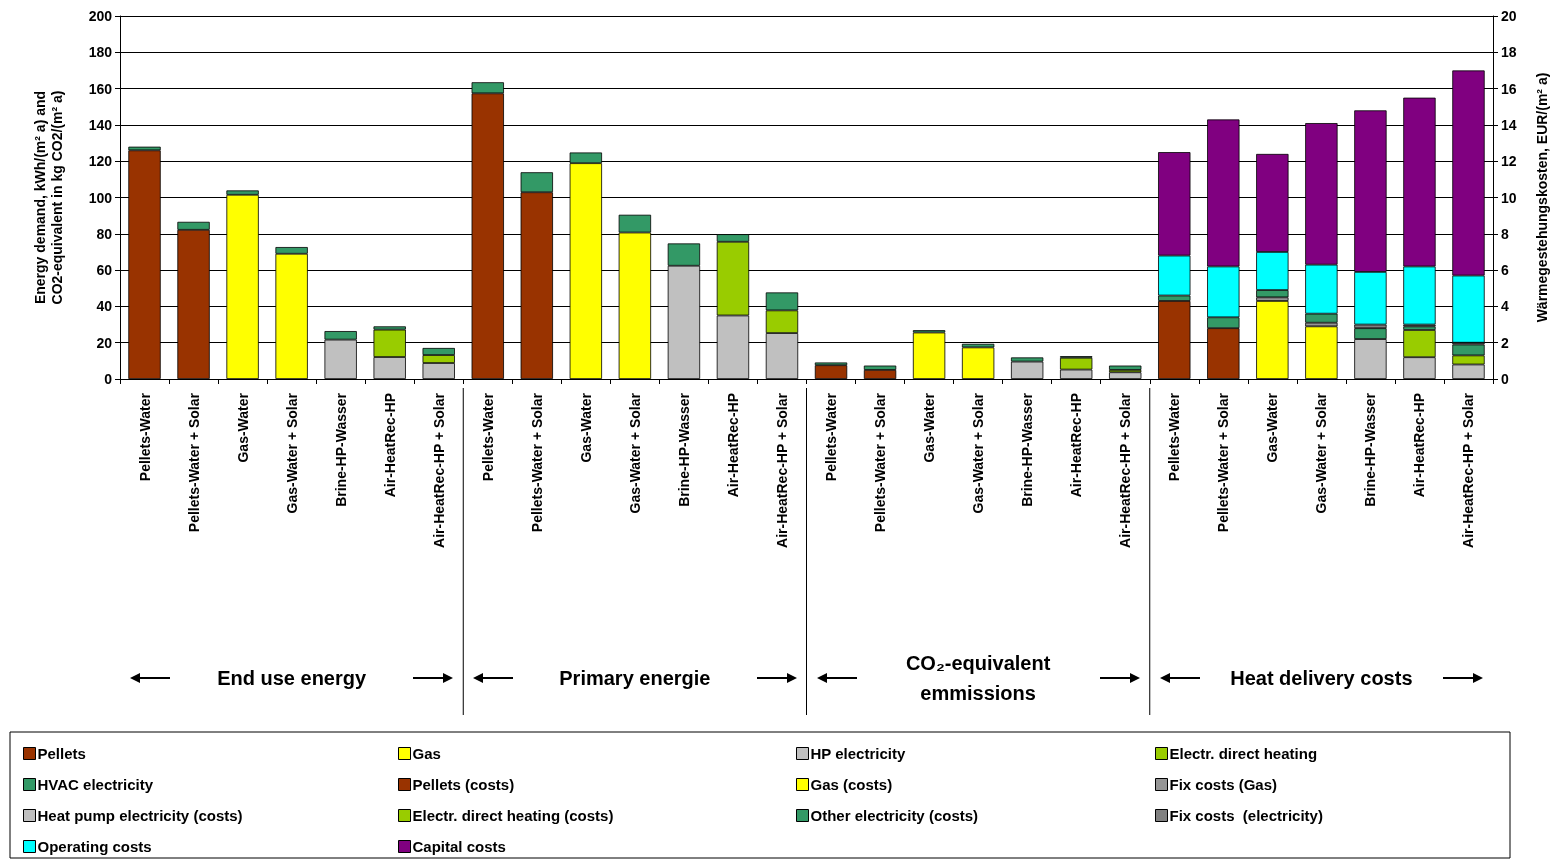 This screenshot has height=860, width=1564. Describe the element at coordinates (978, 678) in the screenshot. I see `text: CO₂-equivalent emmissions` at that location.